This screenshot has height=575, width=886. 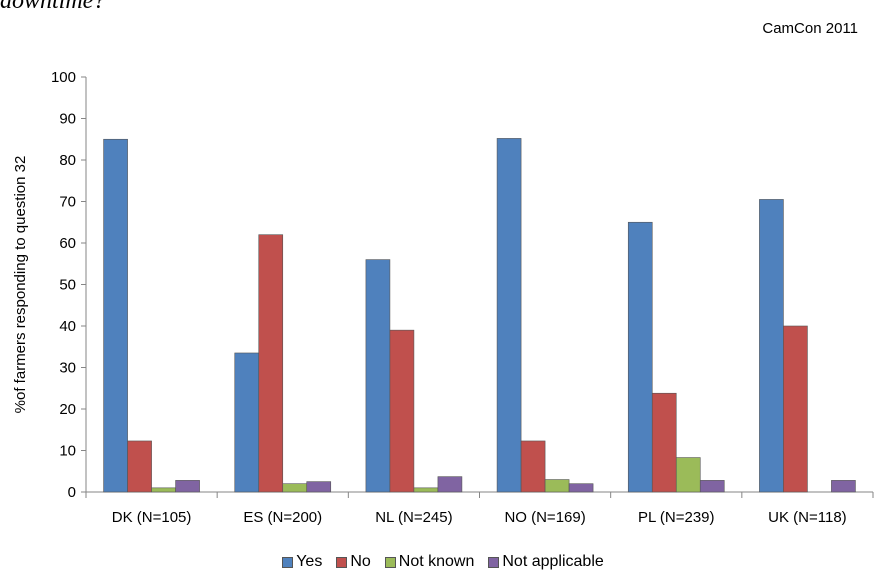 What do you see at coordinates (67, 326) in the screenshot?
I see `y-tick-label: 40` at bounding box center [67, 326].